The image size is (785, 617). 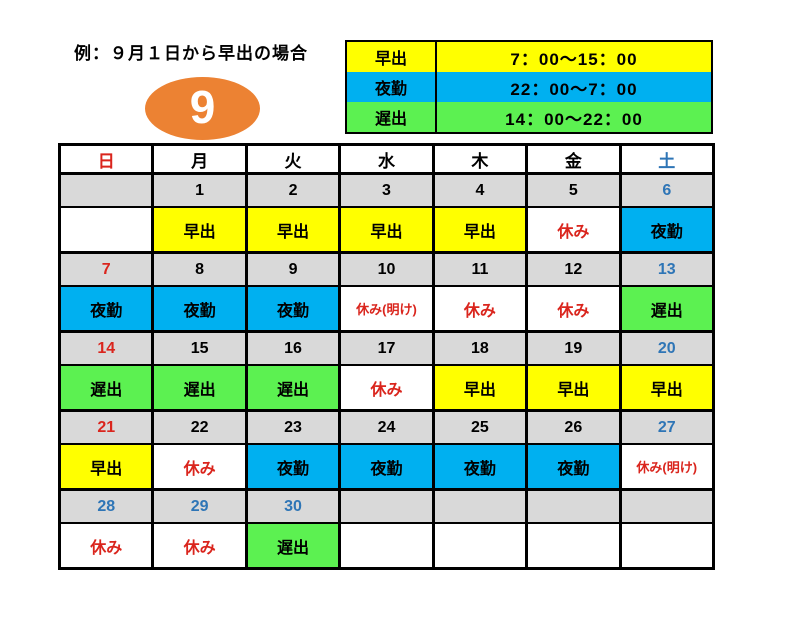 I want to click on legend-shift-name: 遅出, so click(x=392, y=117).